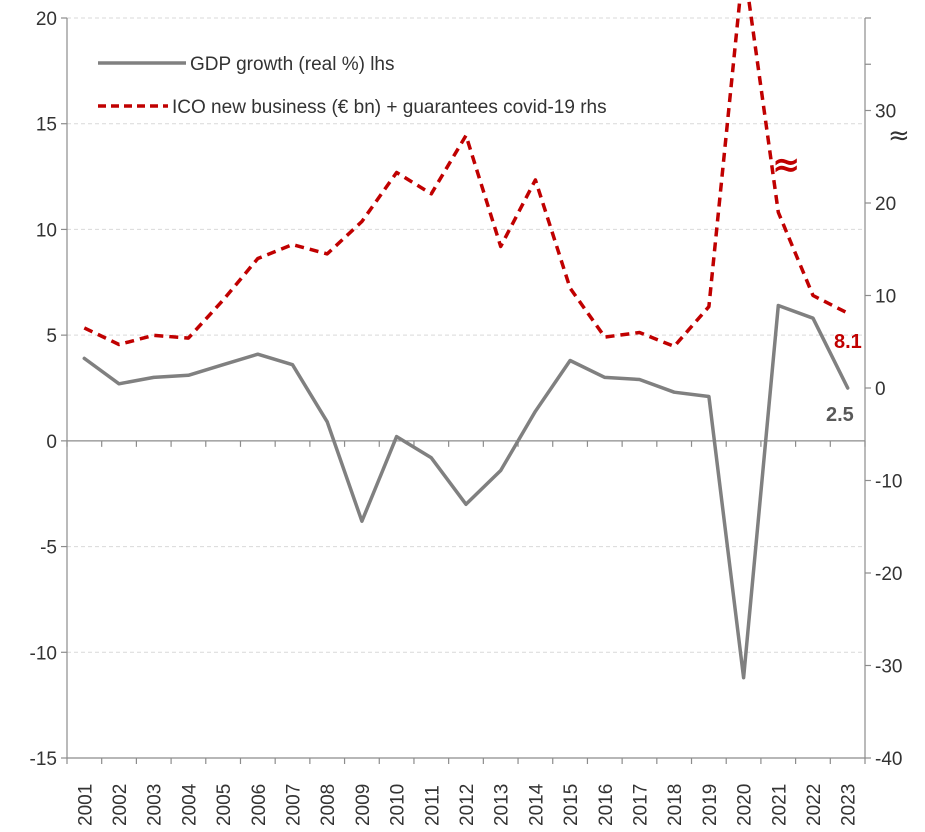 The width and height of the screenshot is (925, 832). I want to click on legend-label-gdp: GDP growth (real %) lhs, so click(292, 64).